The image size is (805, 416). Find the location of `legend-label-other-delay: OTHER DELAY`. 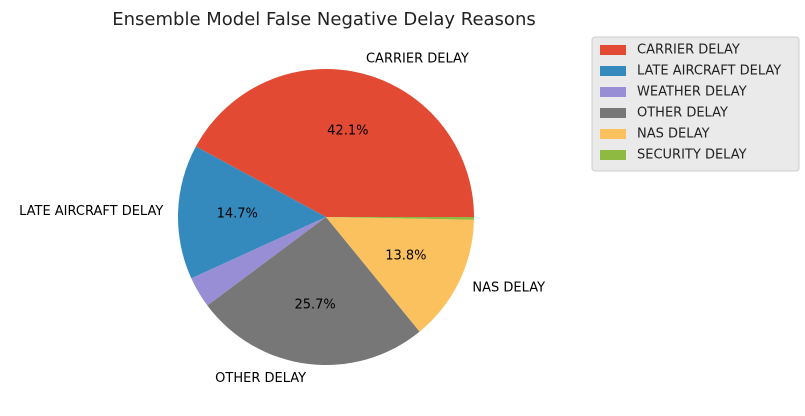

legend-label-other-delay: OTHER DELAY is located at coordinates (682, 113).